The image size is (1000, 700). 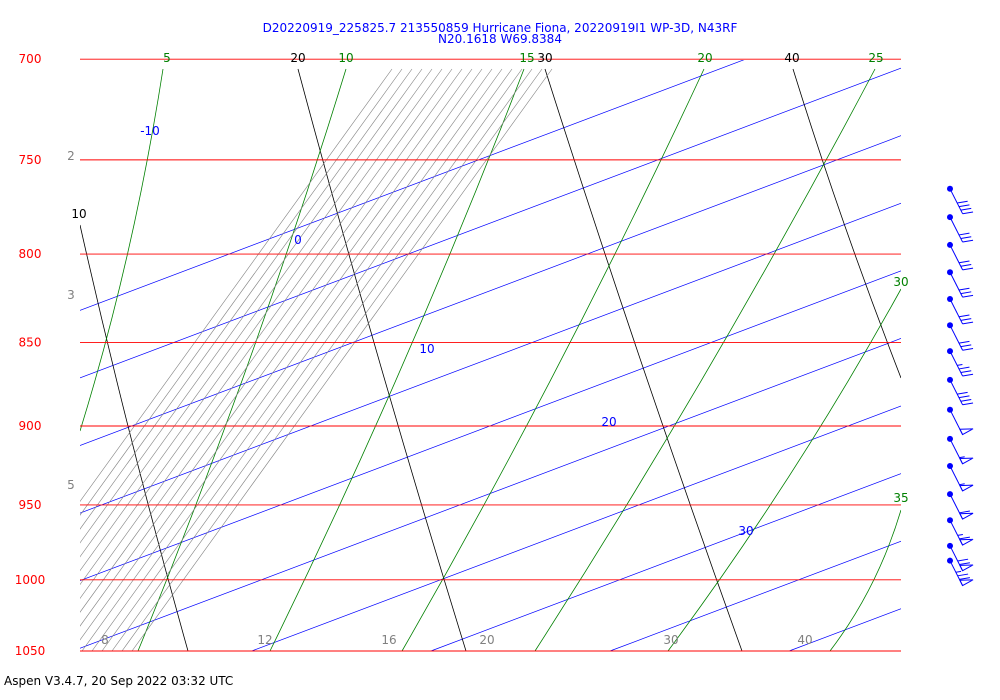 I want to click on pressure-tick-label: 1050, so click(x=30, y=651).